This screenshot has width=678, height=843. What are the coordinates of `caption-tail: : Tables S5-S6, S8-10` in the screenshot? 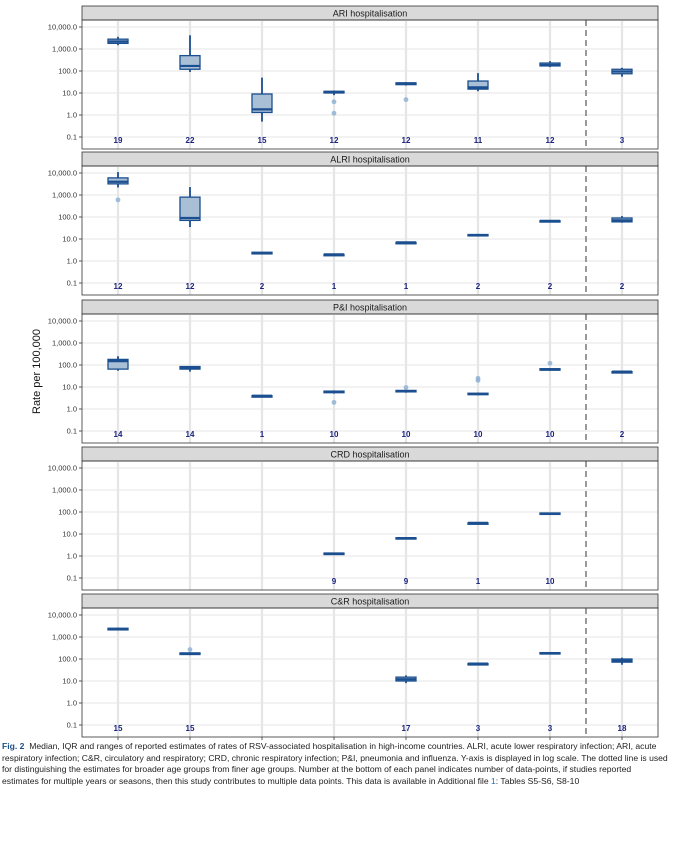 It's located at (537, 780).